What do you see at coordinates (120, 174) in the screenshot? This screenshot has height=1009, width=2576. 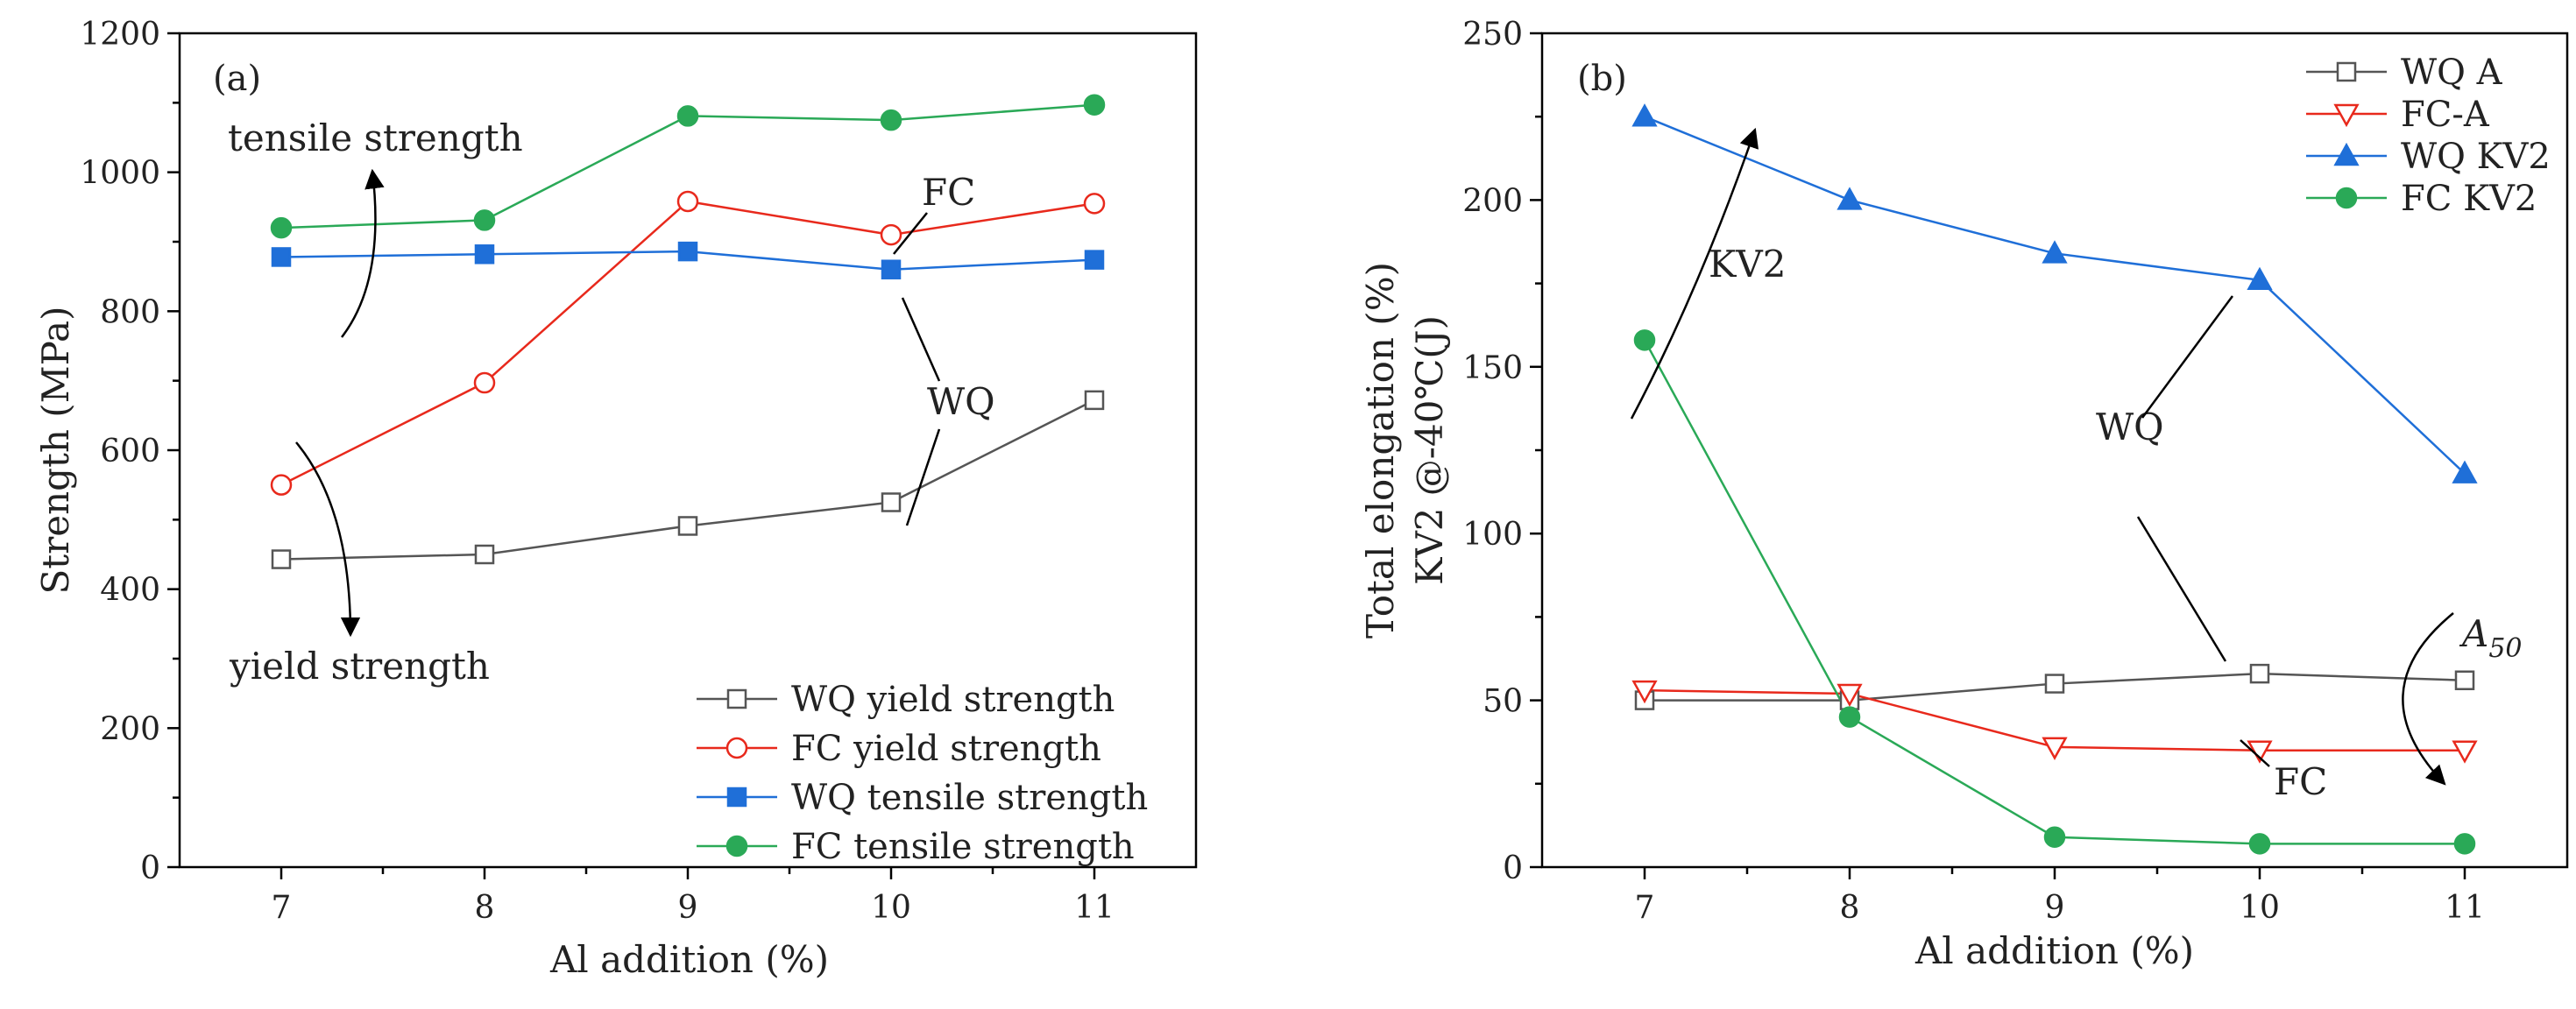 I see `panel-a-y-tick-label: 1000` at bounding box center [120, 174].